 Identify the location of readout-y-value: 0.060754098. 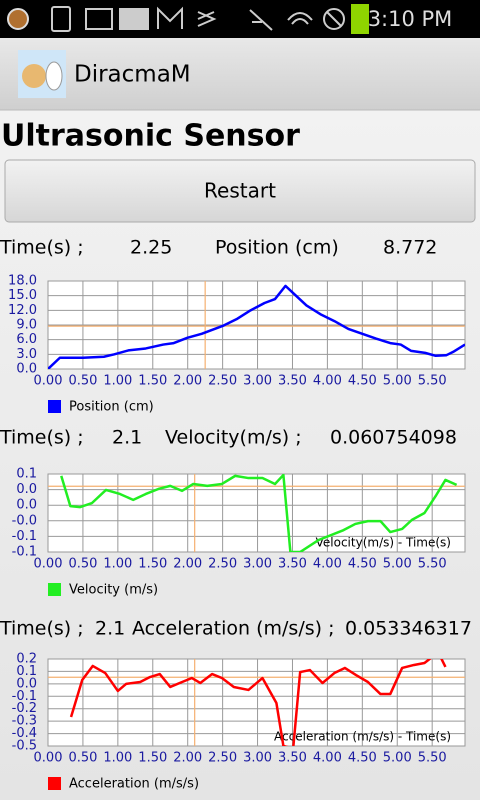
(393, 438).